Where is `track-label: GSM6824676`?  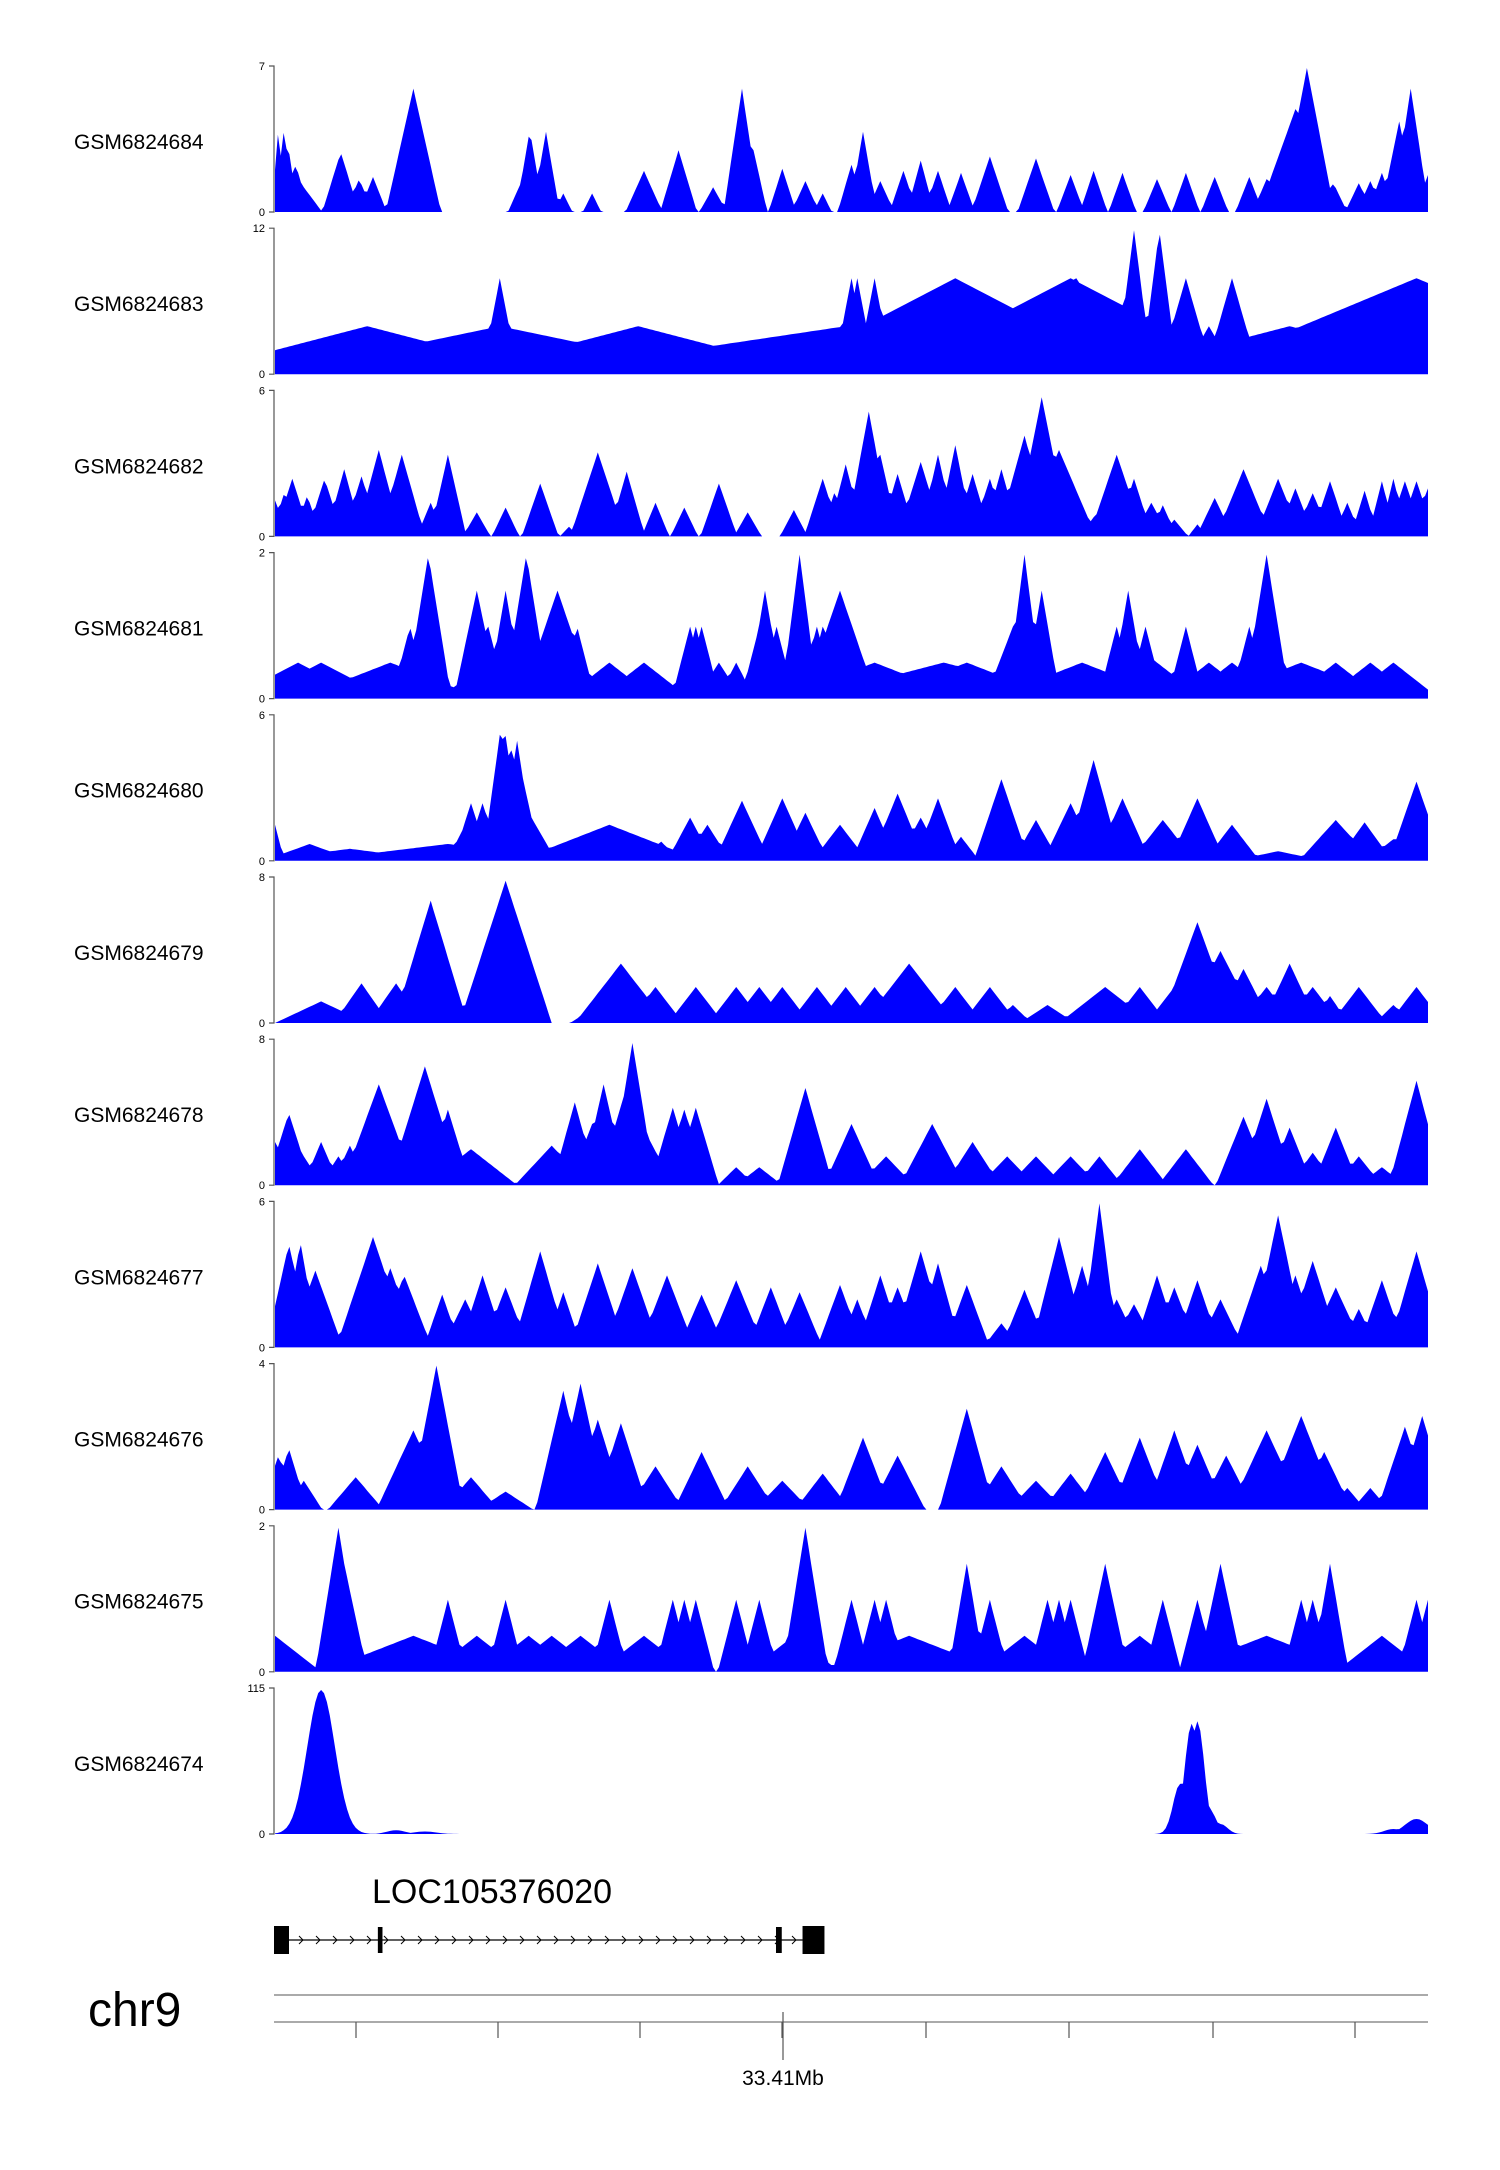
track-label: GSM6824676 is located at coordinates (139, 1440).